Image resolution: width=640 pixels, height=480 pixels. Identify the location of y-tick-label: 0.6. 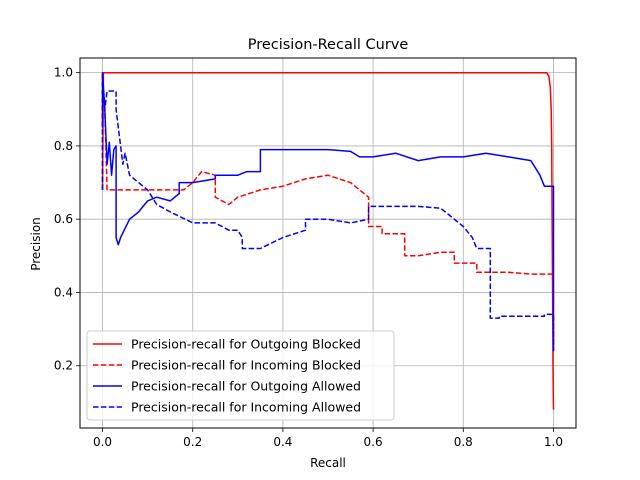
(63, 219).